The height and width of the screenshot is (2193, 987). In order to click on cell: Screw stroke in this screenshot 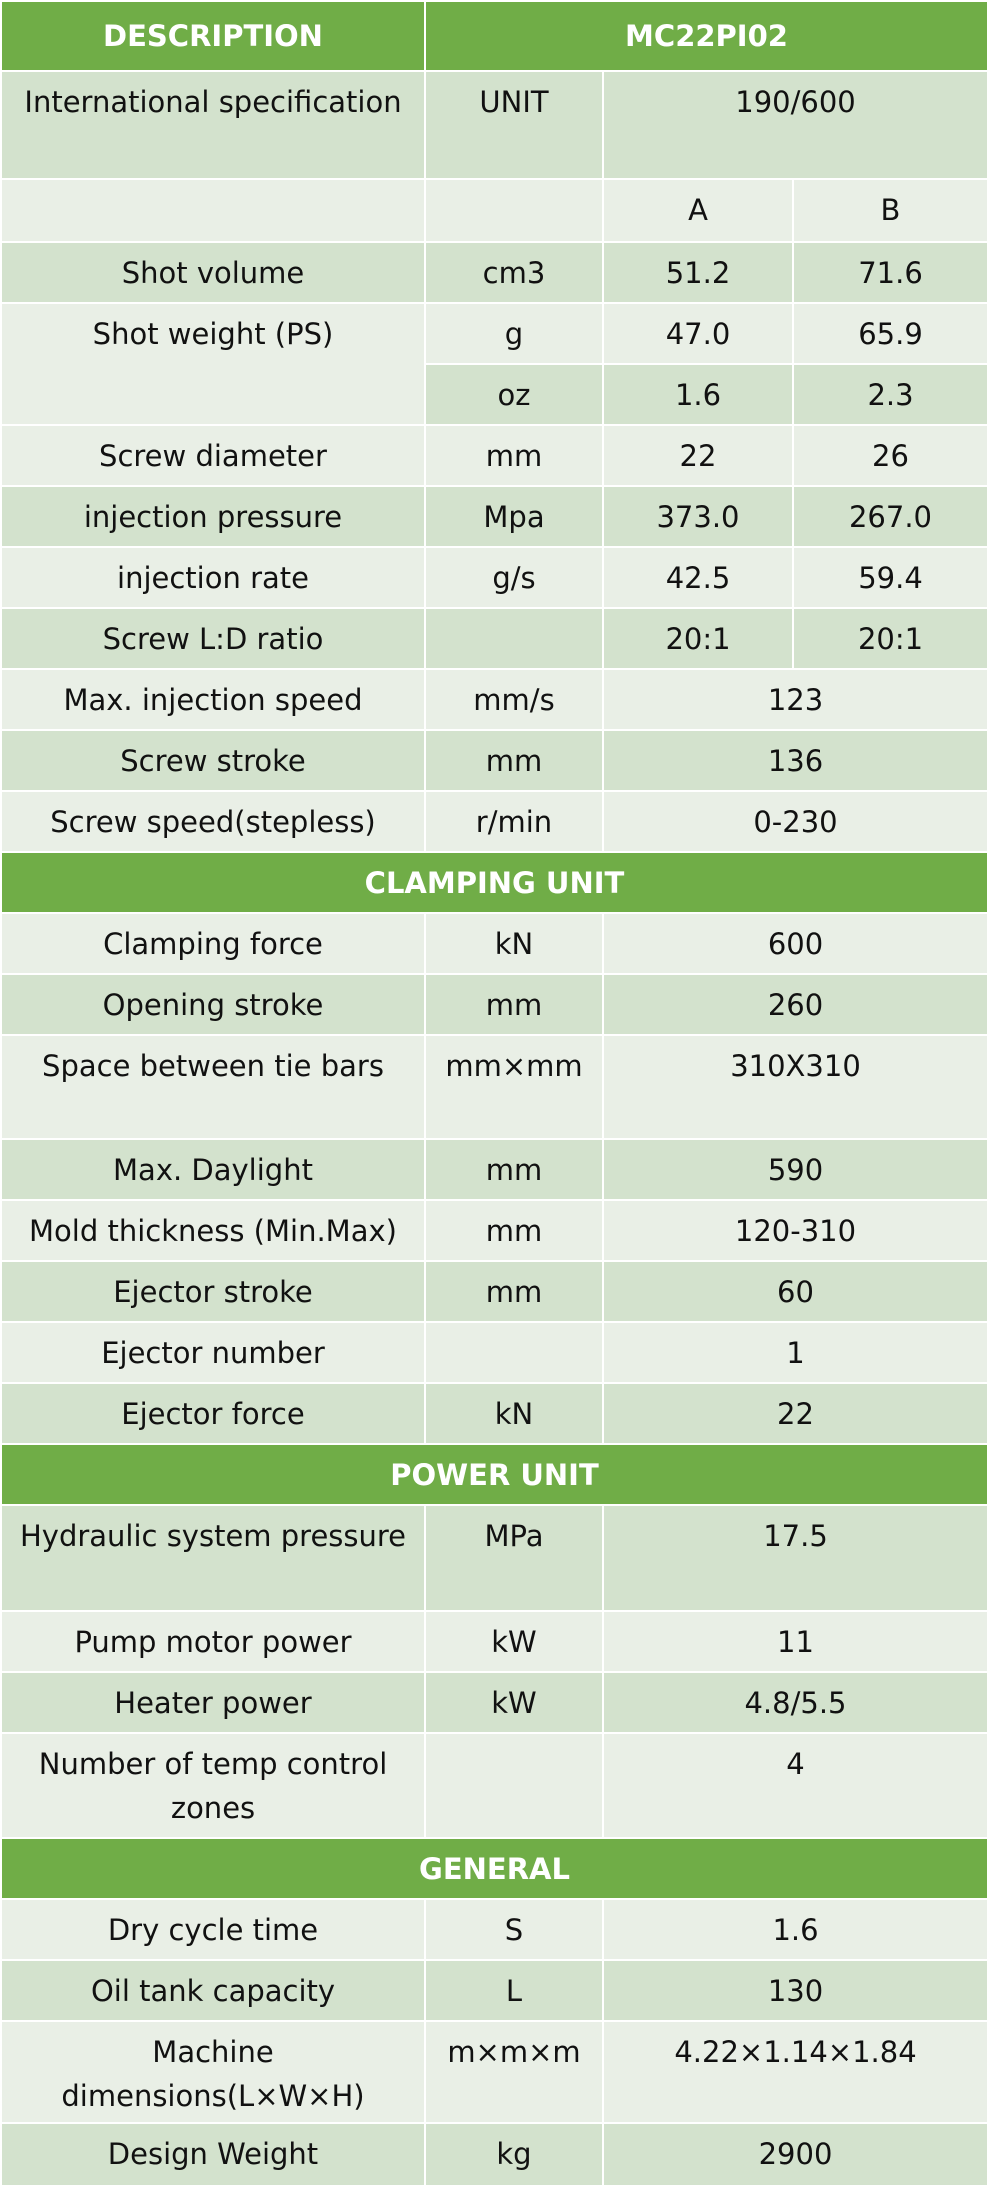, I will do `click(213, 760)`.